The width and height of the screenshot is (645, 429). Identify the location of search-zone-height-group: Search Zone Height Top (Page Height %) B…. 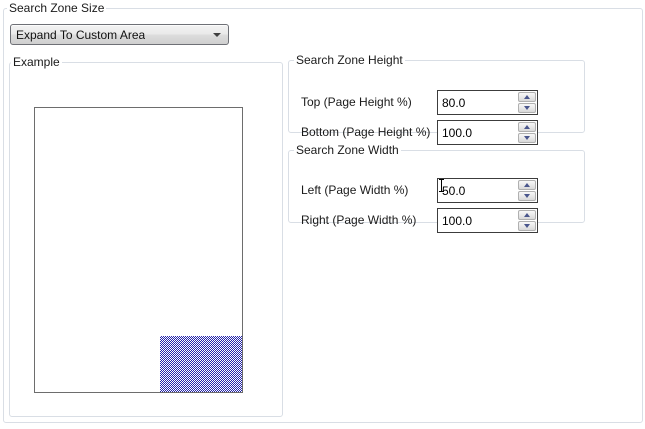
(436, 99).